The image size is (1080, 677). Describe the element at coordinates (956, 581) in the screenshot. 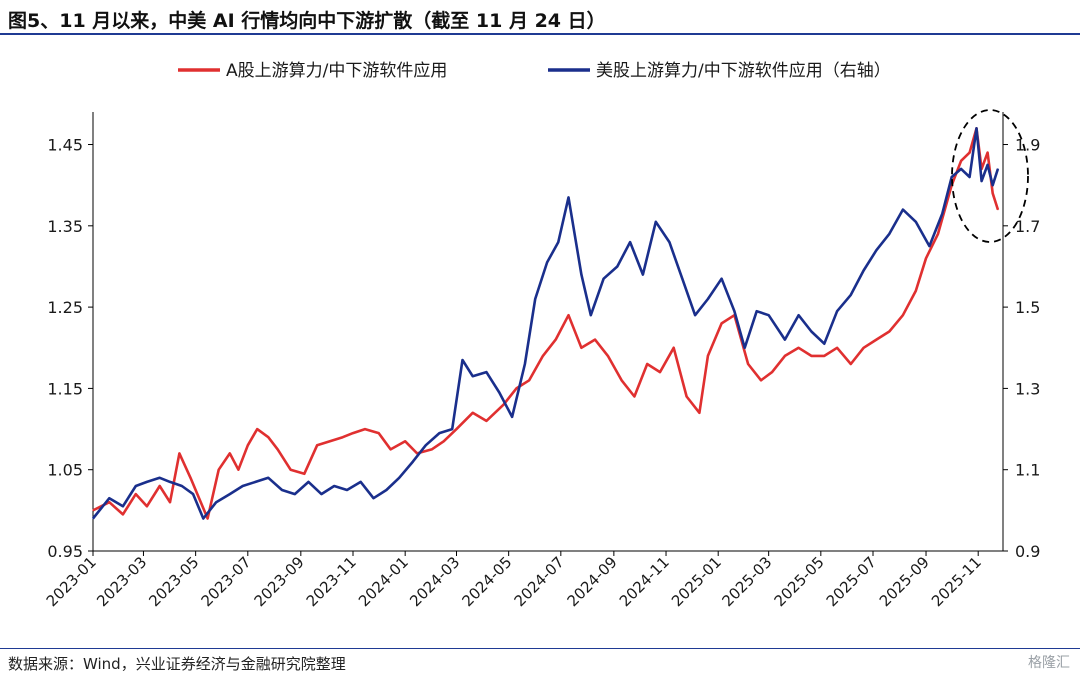

I see `x-tick-label: 2025-11` at that location.